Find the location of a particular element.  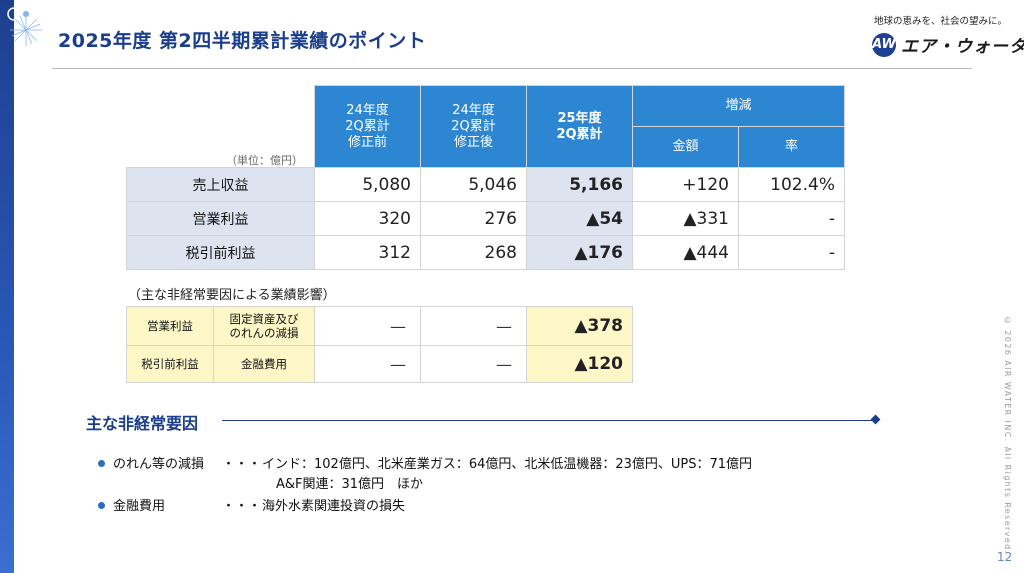

factor-label: 金融費用 is located at coordinates (139, 506).